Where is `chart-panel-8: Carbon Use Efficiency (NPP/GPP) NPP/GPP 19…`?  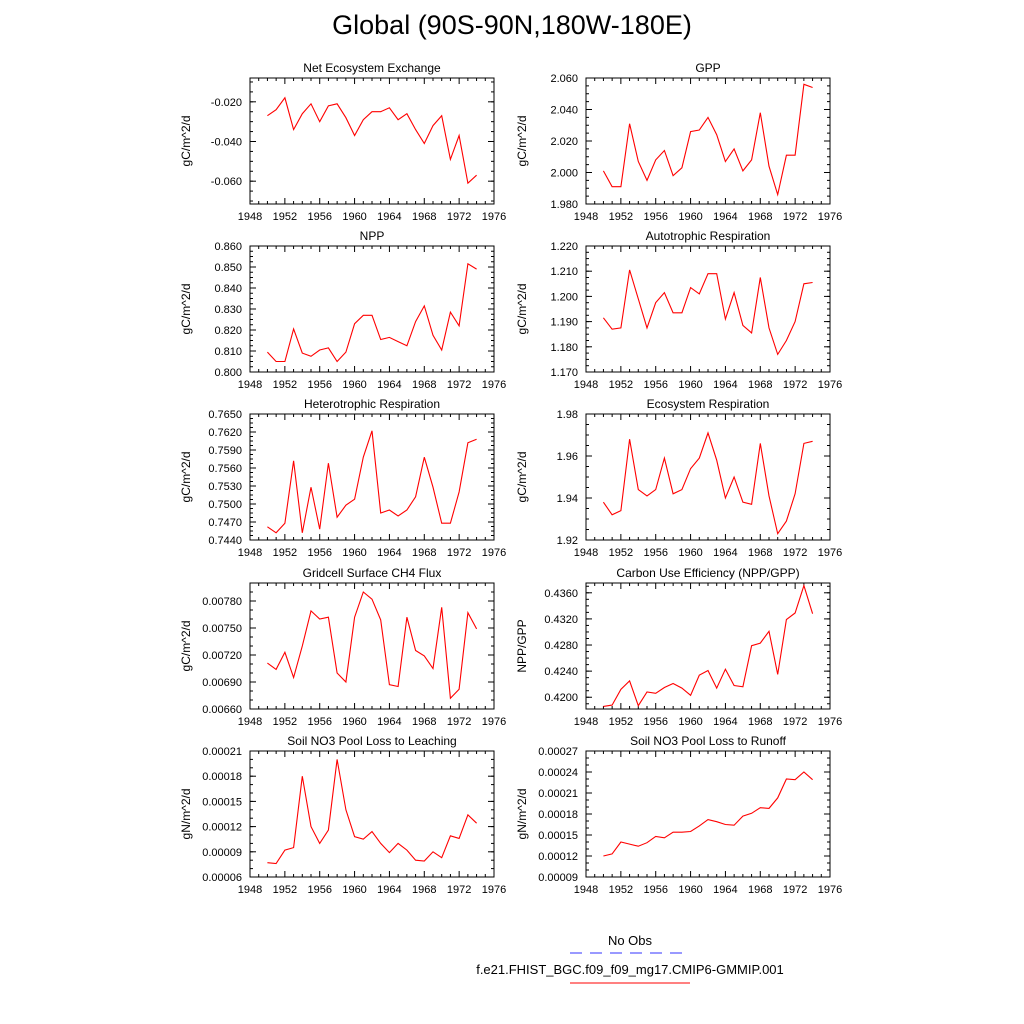 chart-panel-8: Carbon Use Efficiency (NPP/GPP) NPP/GPP 19… is located at coordinates (678, 647).